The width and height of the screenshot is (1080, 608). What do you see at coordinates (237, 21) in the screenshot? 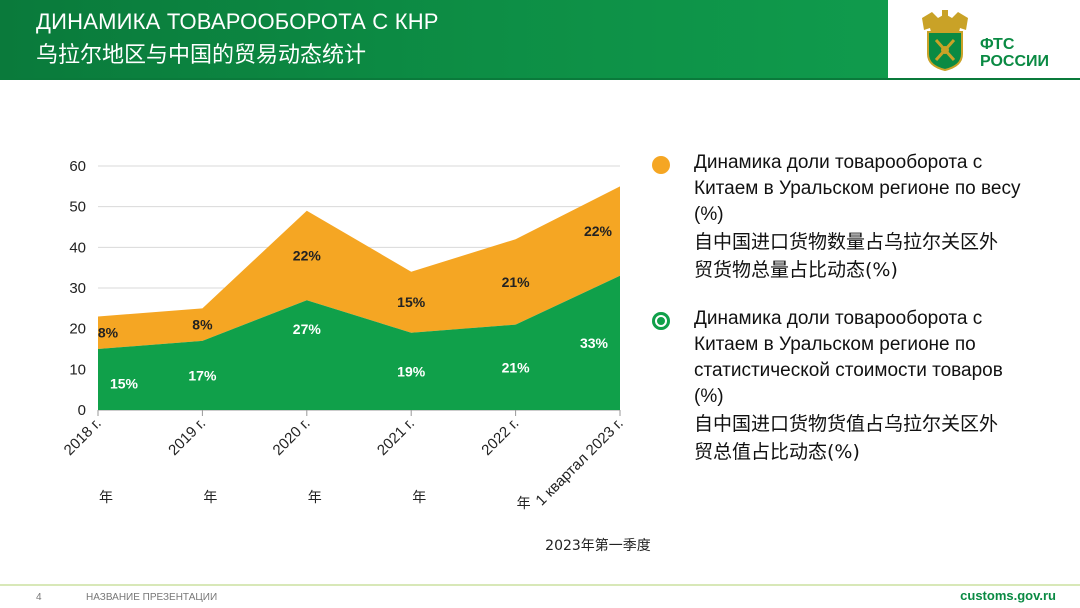
I see `slide-title: ДИНАМИКА ТОВАРООБОРОТА С КНР` at bounding box center [237, 21].